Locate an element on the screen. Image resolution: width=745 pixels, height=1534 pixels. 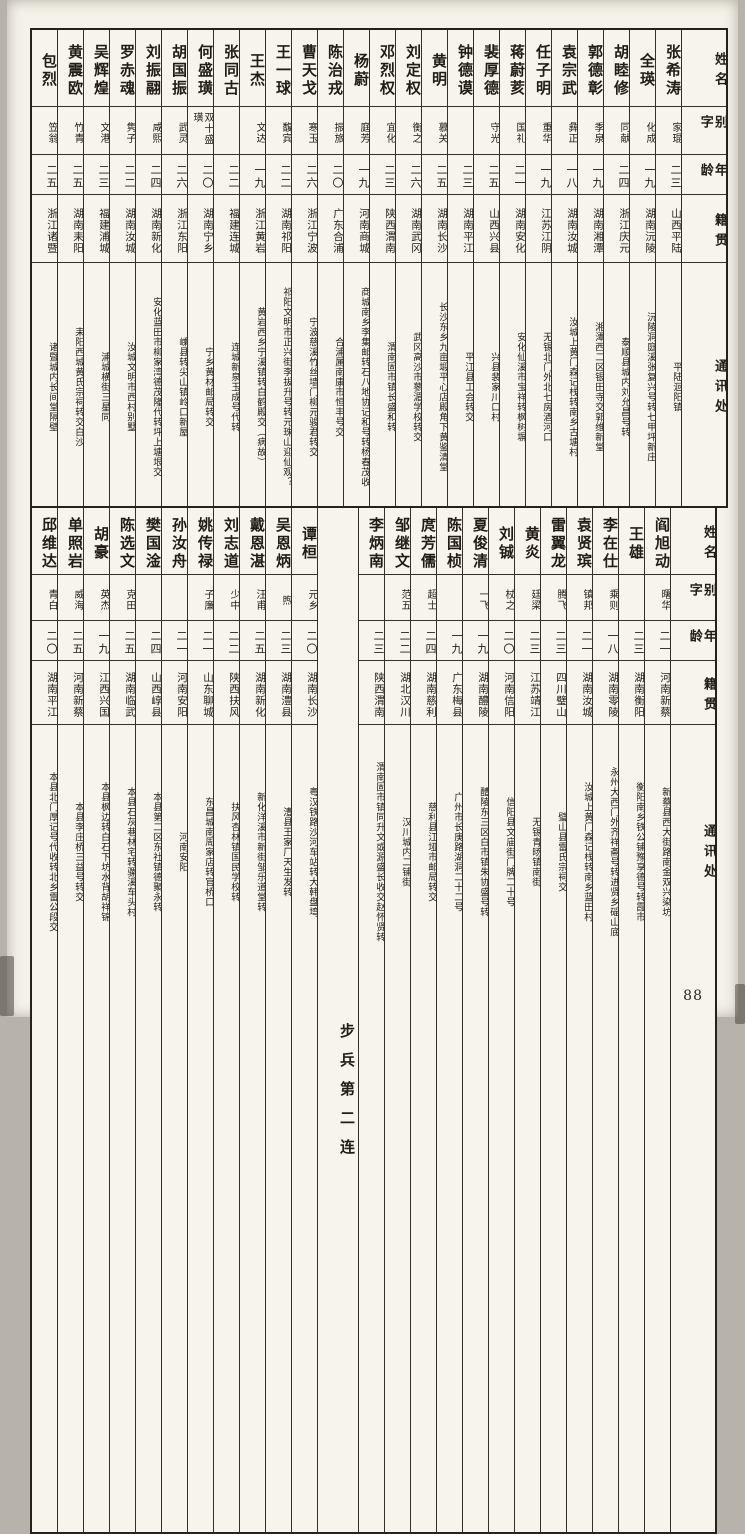
native-place-cell: 湖南沅陵 is located at coordinates (642, 228).